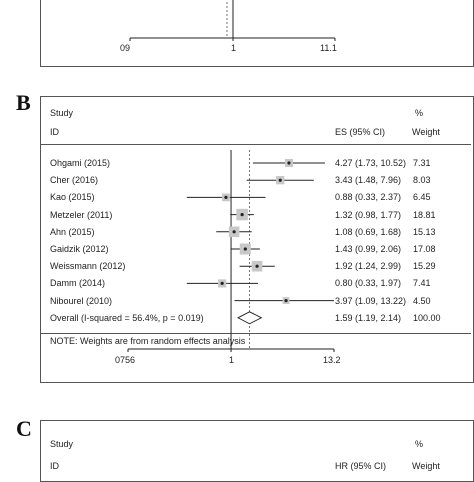 This screenshot has height=482, width=474. What do you see at coordinates (368, 214) in the screenshot?
I see `study-es-ci: 1.32 (0.98, 1.77)` at bounding box center [368, 214].